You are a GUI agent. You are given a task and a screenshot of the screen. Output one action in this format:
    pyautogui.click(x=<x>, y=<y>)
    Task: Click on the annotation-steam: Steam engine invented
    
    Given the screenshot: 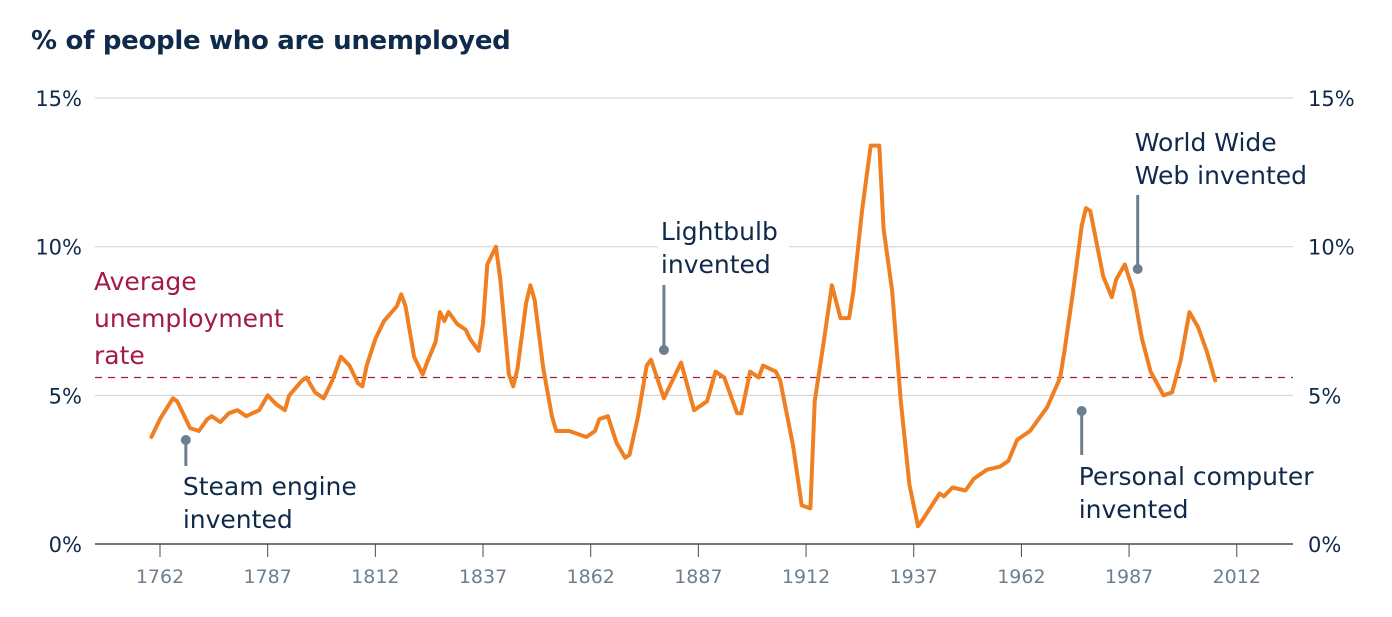 What is the action you would take?
    pyautogui.click(x=268, y=488)
    